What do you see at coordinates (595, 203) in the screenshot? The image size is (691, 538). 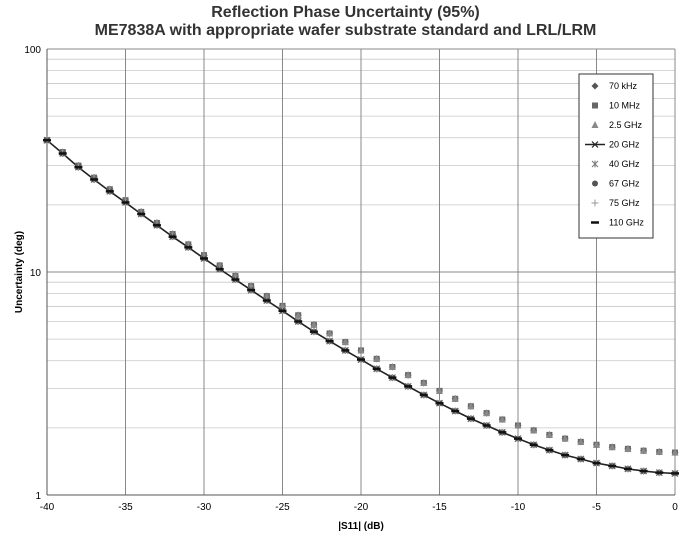 I see `legend-marker-75-ghz` at bounding box center [595, 203].